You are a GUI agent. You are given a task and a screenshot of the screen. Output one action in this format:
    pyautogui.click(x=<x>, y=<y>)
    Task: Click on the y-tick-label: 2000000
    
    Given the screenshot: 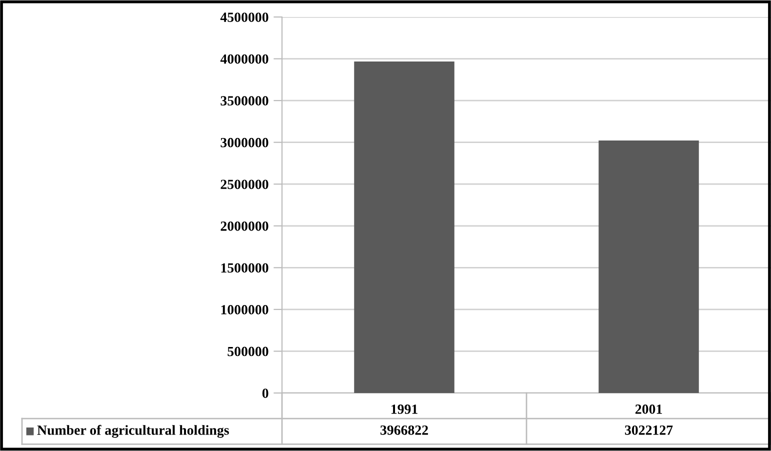 What is the action you would take?
    pyautogui.click(x=244, y=226)
    